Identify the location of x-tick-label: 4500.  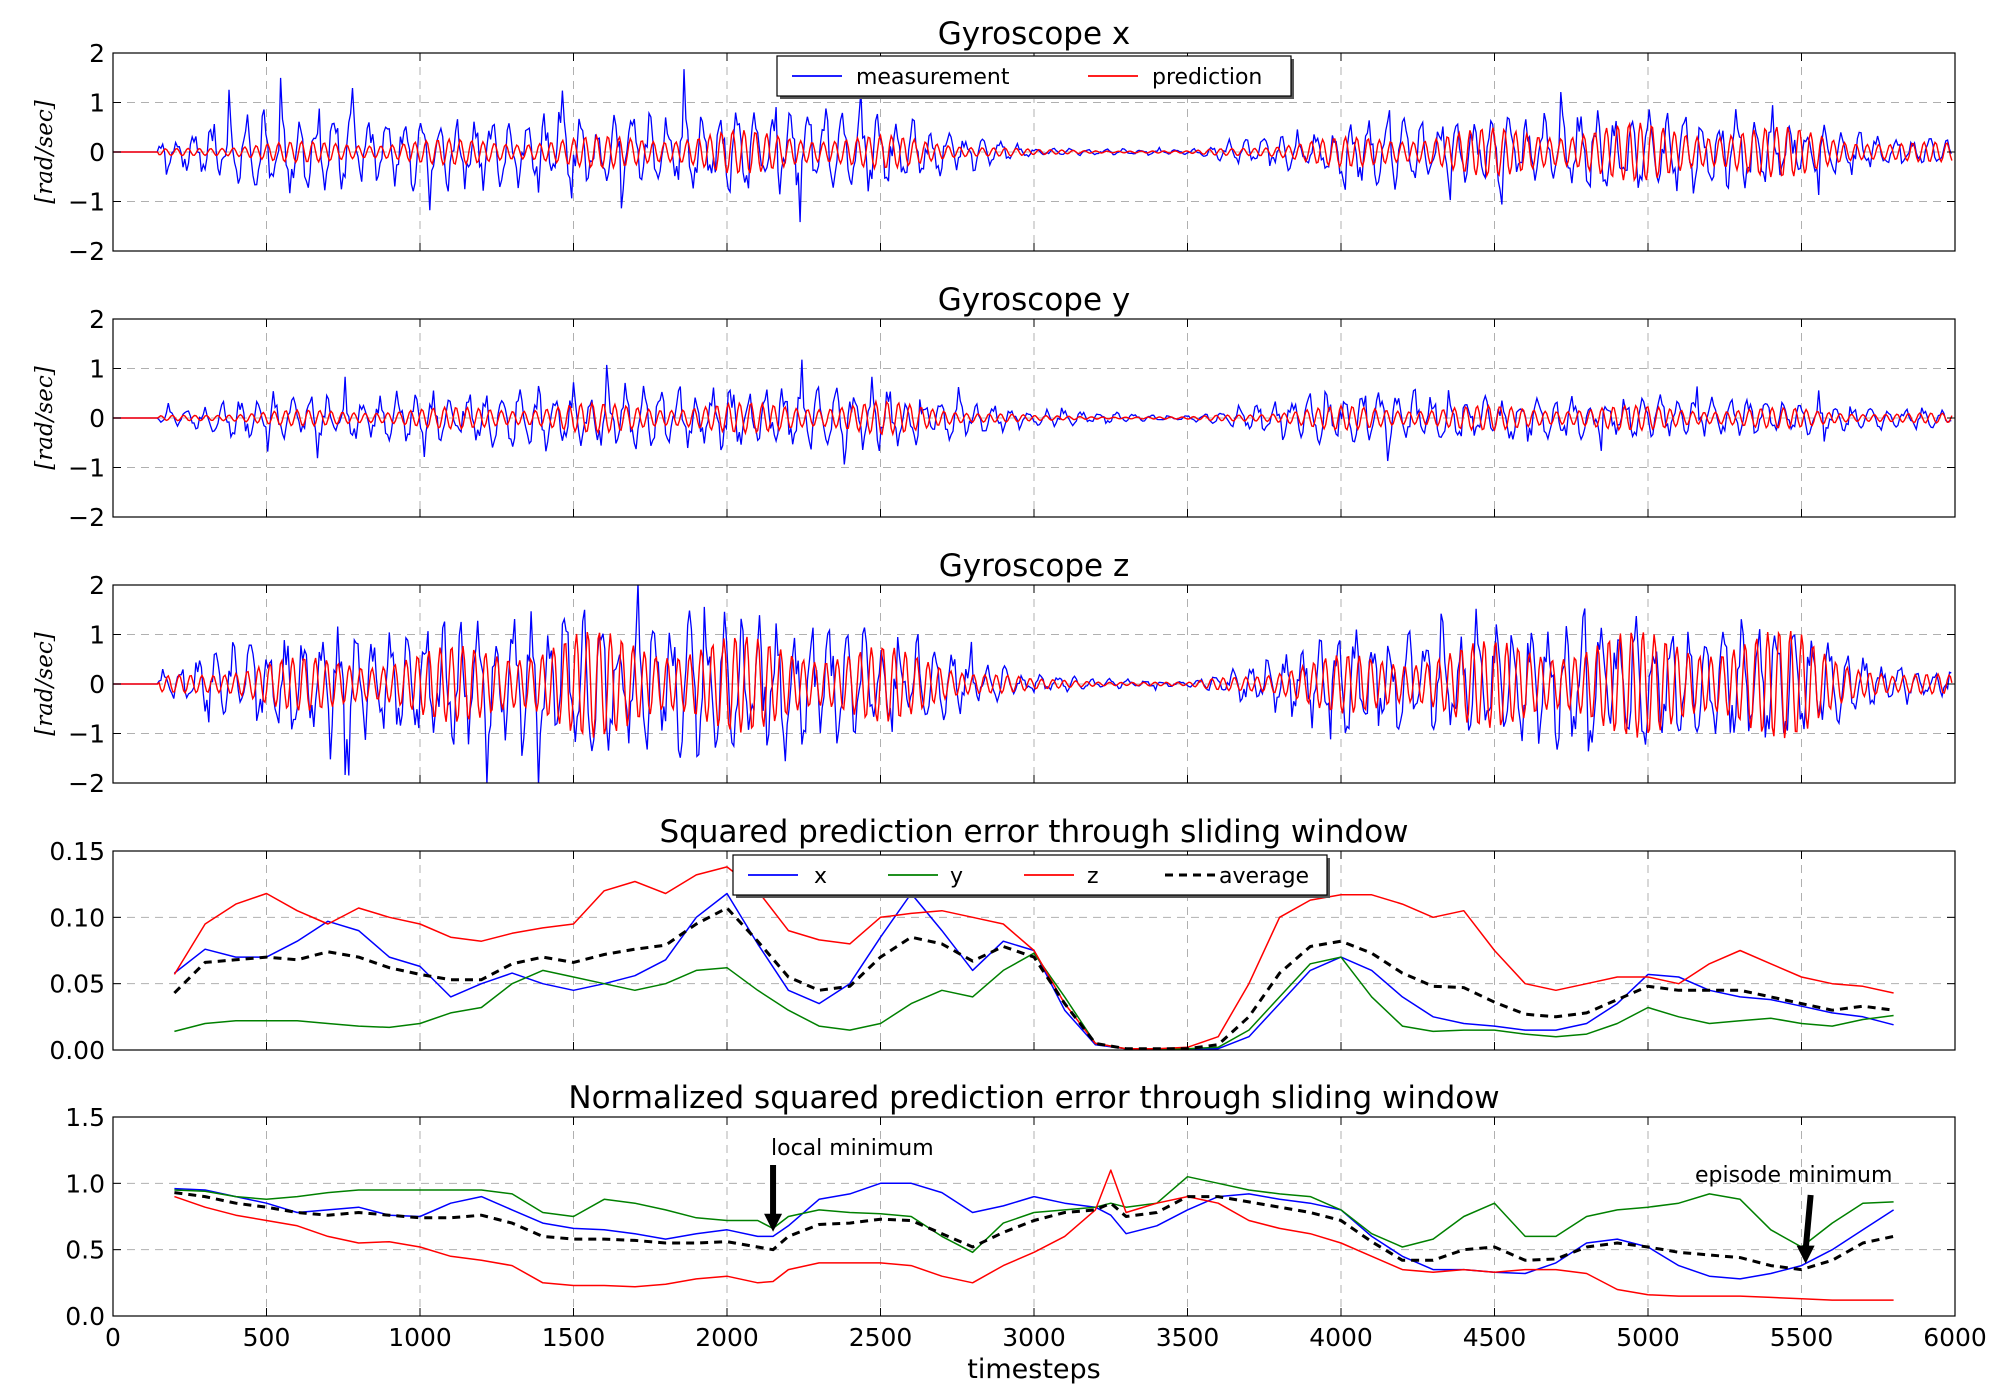
(1495, 1337).